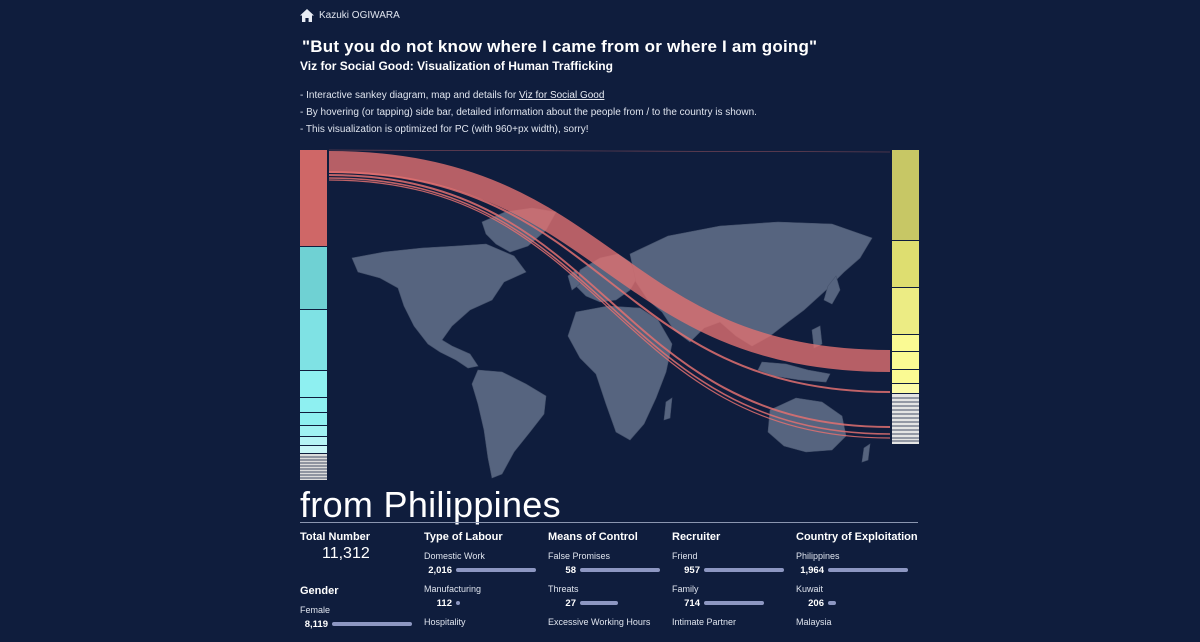 This screenshot has height=642, width=1200. Describe the element at coordinates (445, 622) in the screenshot. I see `detail-item-label: Hospitality` at that location.